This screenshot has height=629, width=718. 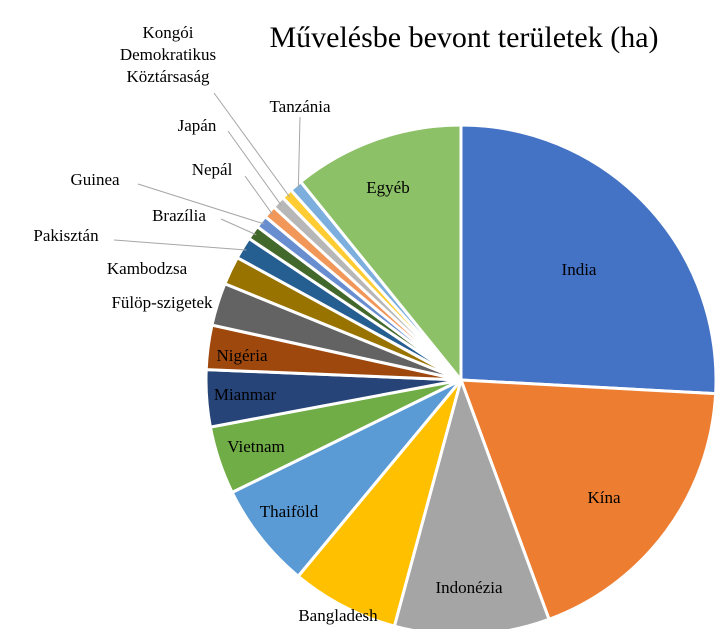 I want to click on slice-label: Fülöp-szigetek, so click(x=162, y=302).